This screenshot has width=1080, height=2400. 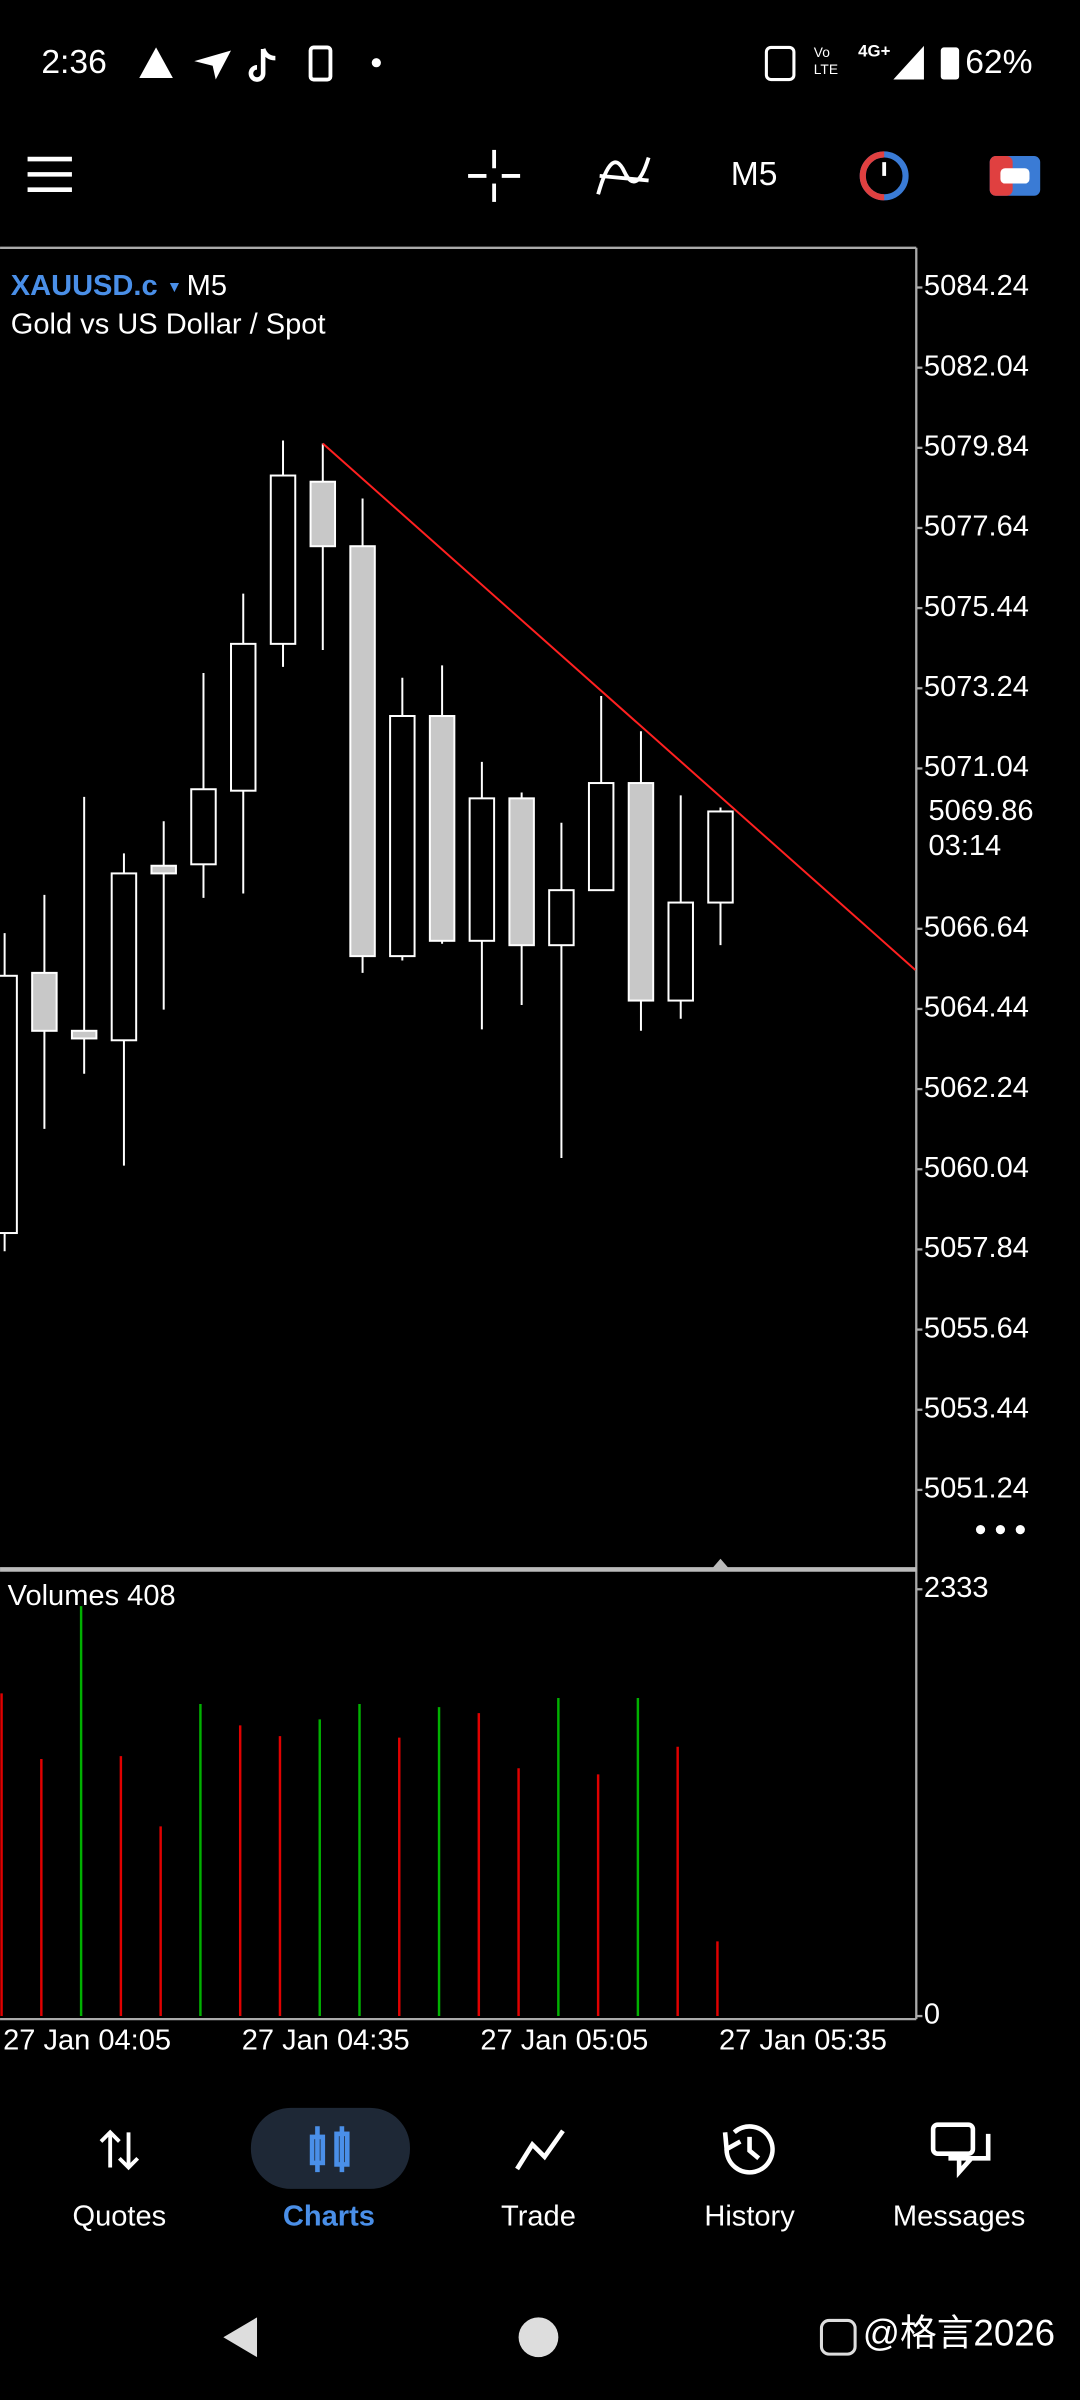 I want to click on one-click-button, so click(x=1015, y=176).